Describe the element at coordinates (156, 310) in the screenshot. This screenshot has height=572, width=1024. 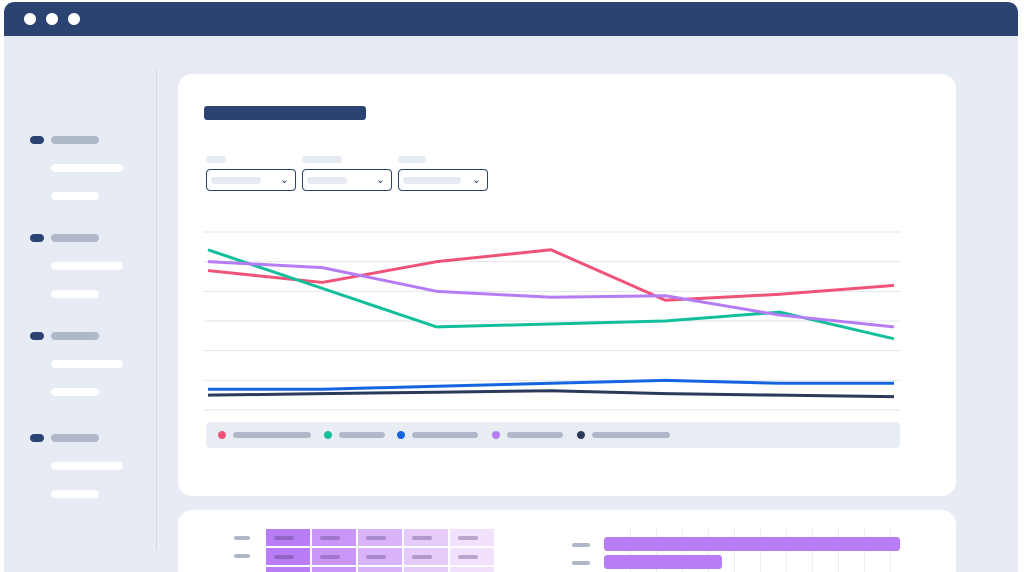
I see `sidebar-divider` at that location.